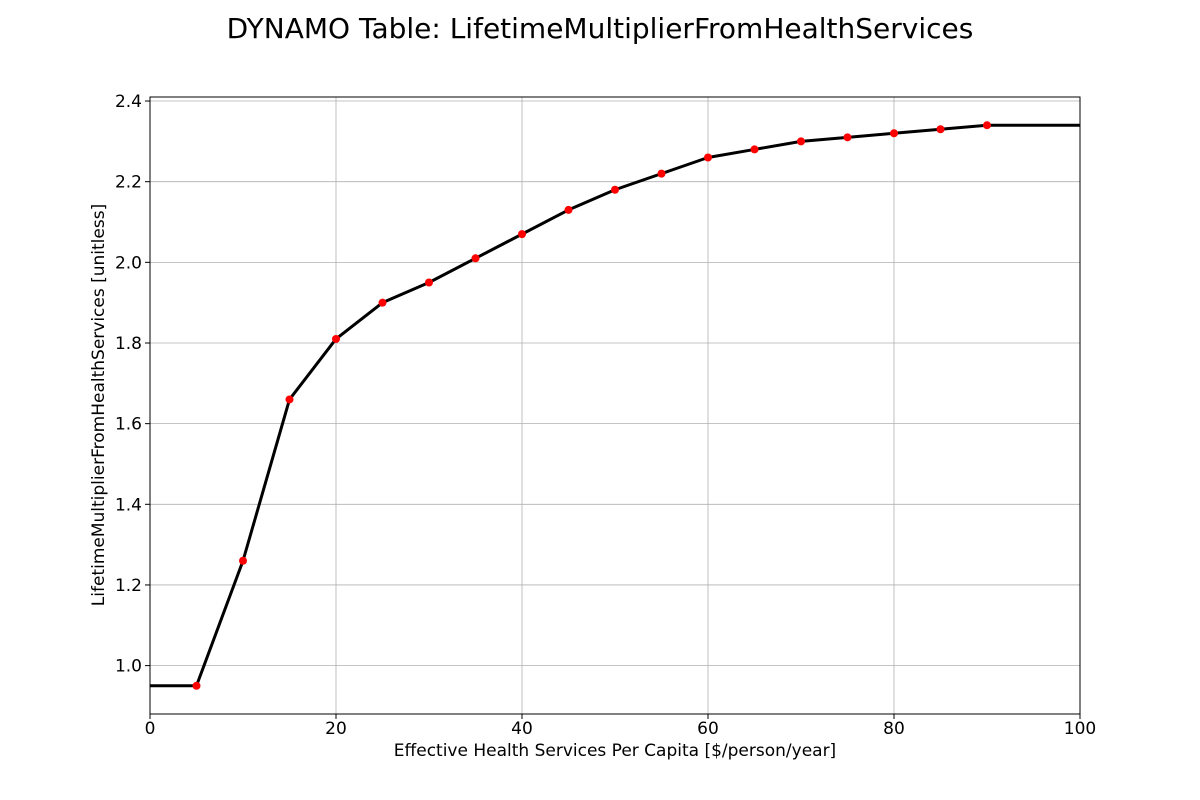  What do you see at coordinates (128, 183) in the screenshot?
I see `y-tick-label: 2.2` at bounding box center [128, 183].